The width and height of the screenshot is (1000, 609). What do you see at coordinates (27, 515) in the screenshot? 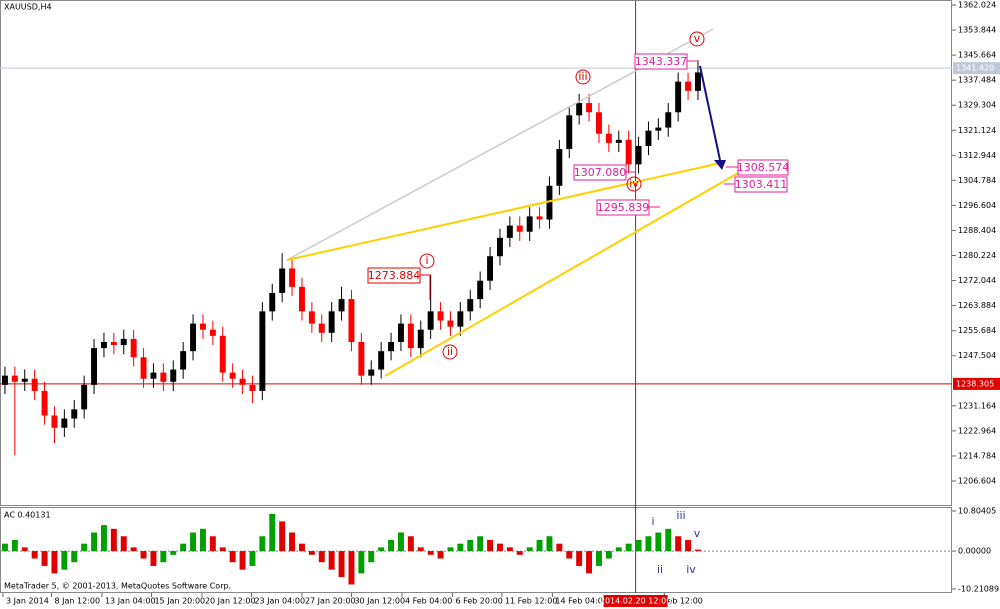
I see `ac-title: AC 0.40131` at bounding box center [27, 515].